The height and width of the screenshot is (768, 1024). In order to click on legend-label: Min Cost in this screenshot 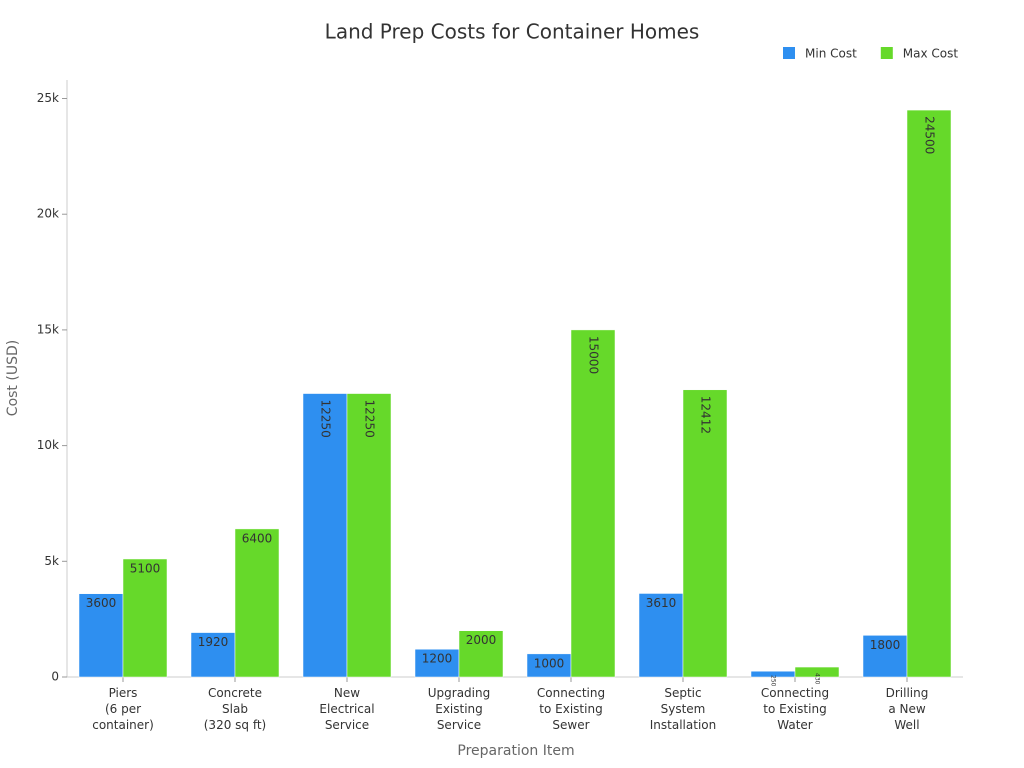, I will do `click(831, 54)`.